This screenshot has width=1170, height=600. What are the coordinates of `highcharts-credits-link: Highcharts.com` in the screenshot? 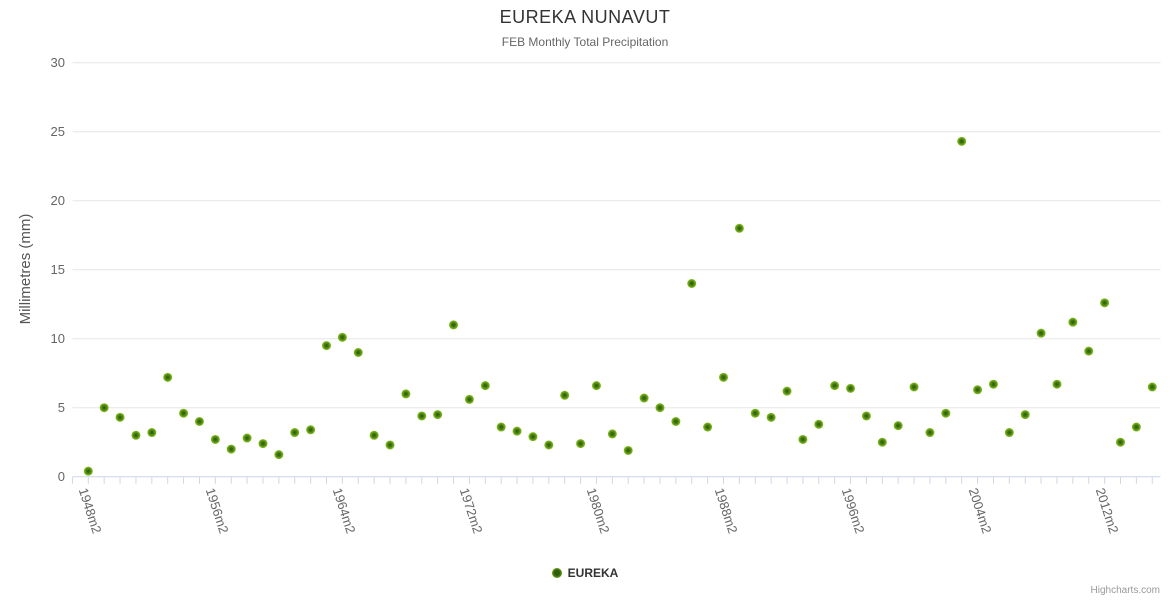 It's located at (1125, 590).